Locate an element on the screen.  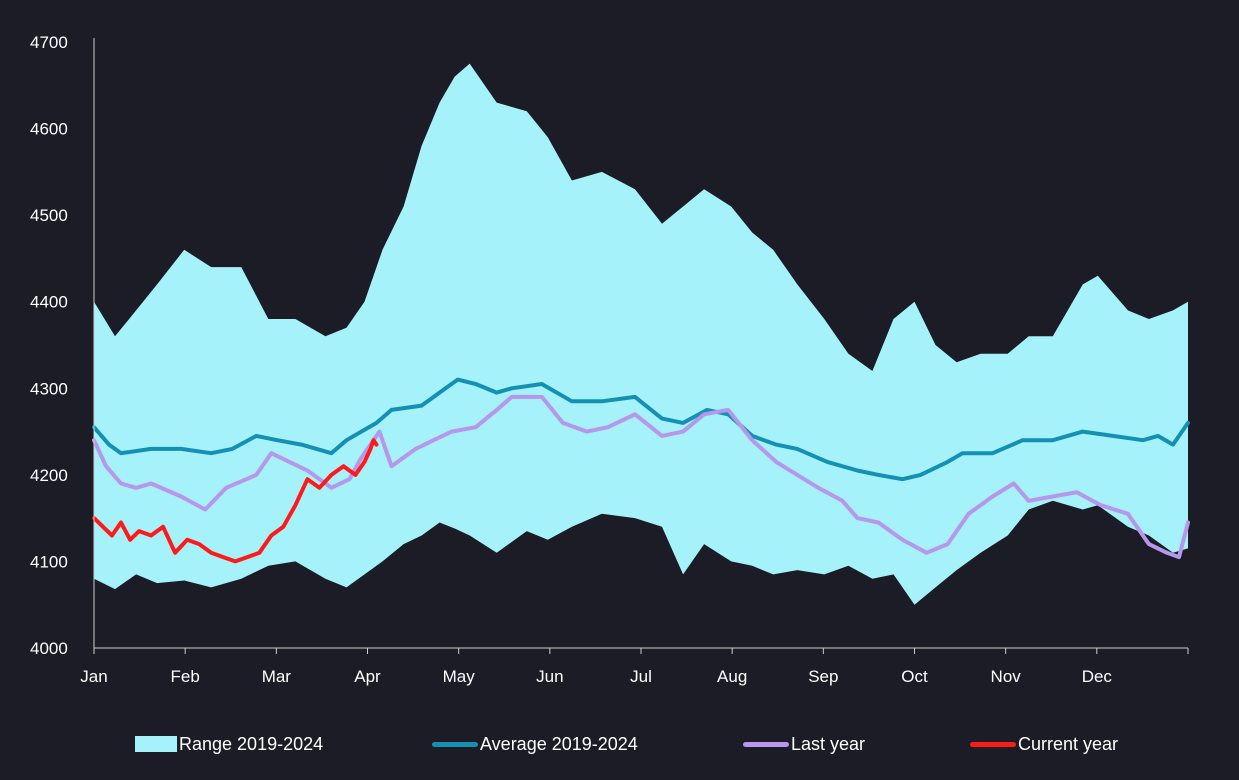
x-tick-label: May is located at coordinates (459, 676).